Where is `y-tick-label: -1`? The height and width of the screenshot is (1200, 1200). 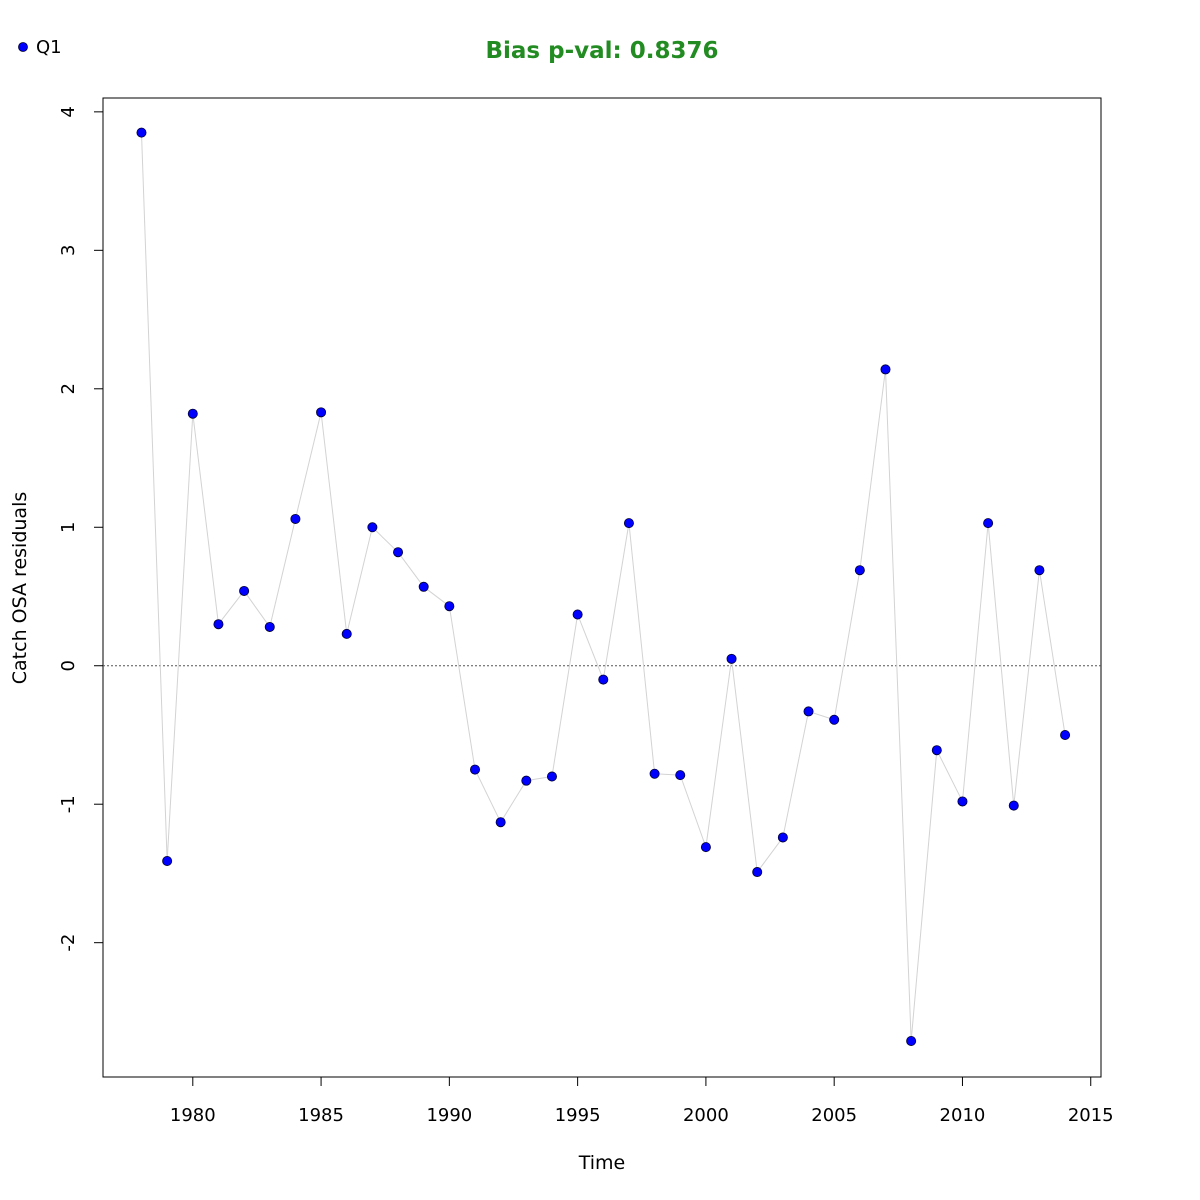 y-tick-label: -1 is located at coordinates (68, 804).